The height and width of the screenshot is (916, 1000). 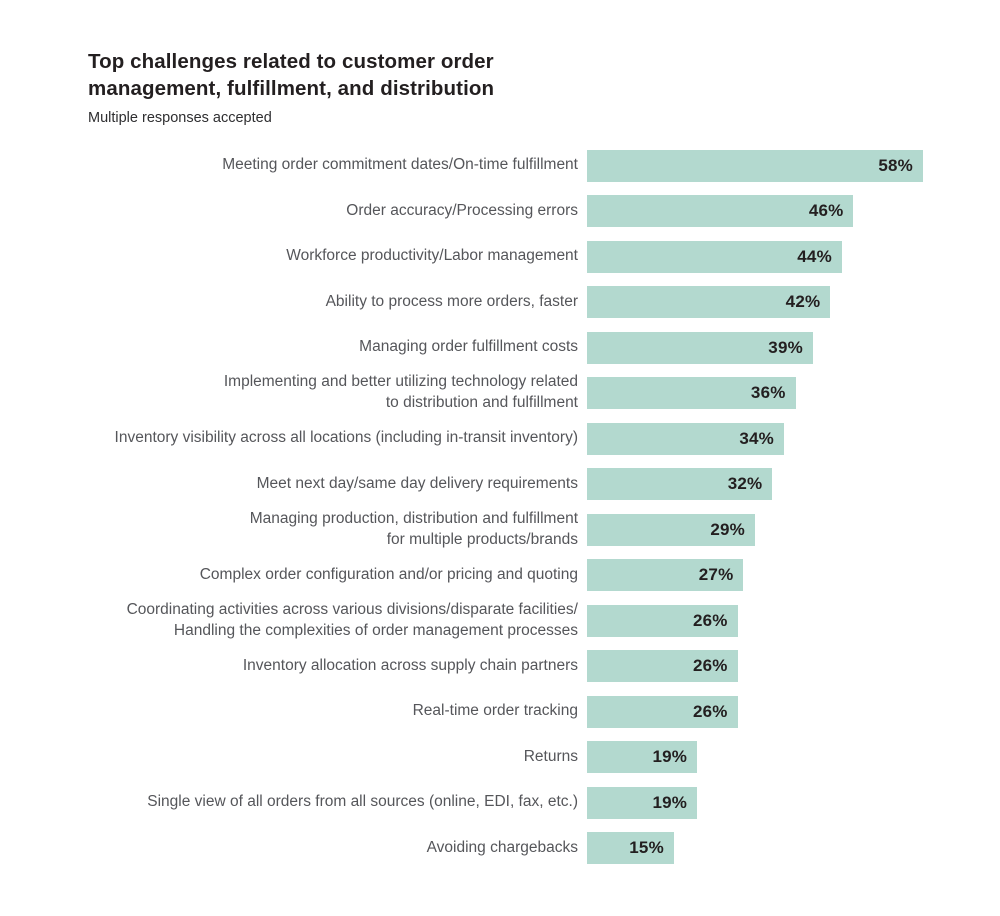 I want to click on bar-track: 34%, so click(x=755, y=438).